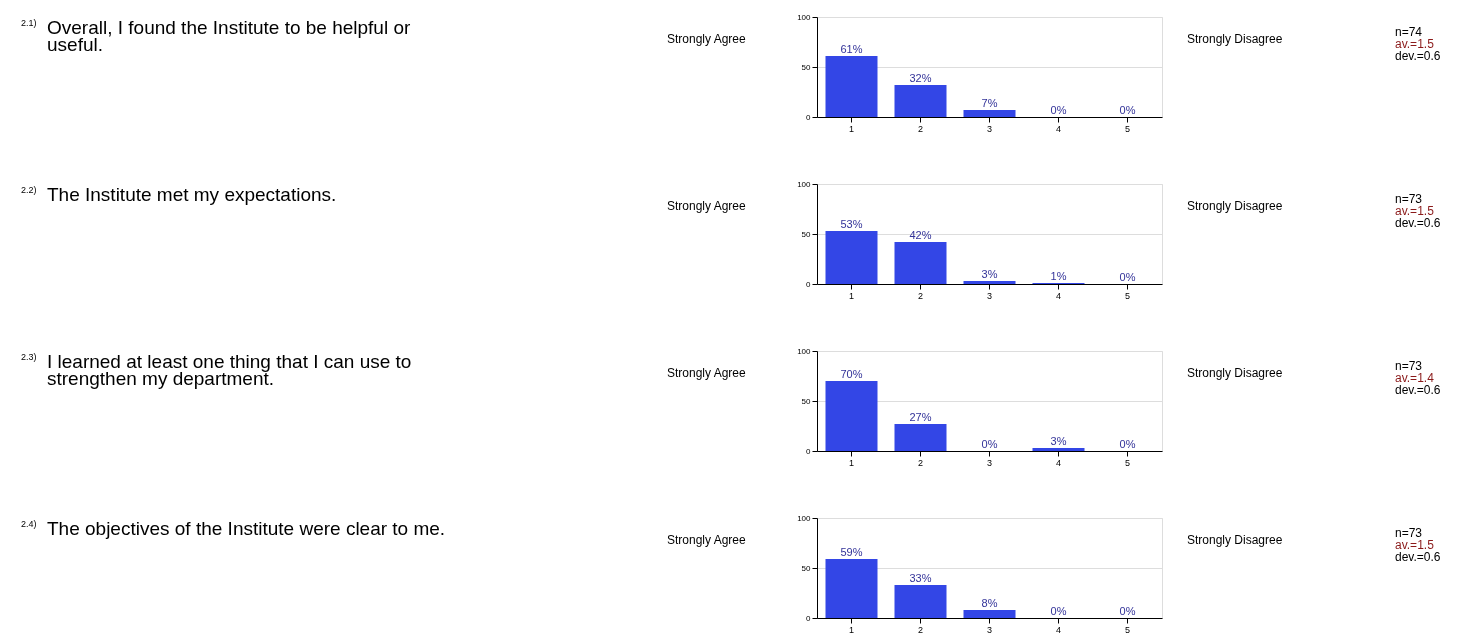 Image resolution: width=1465 pixels, height=634 pixels. I want to click on text: 2.2), so click(29, 190).